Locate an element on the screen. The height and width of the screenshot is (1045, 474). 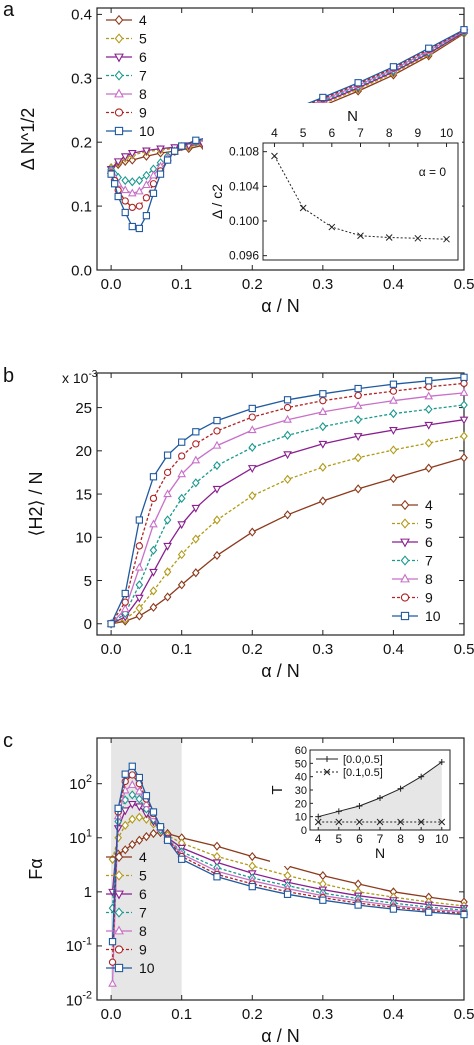
inset-y-tick-label: 20 is located at coordinates (301, 804).